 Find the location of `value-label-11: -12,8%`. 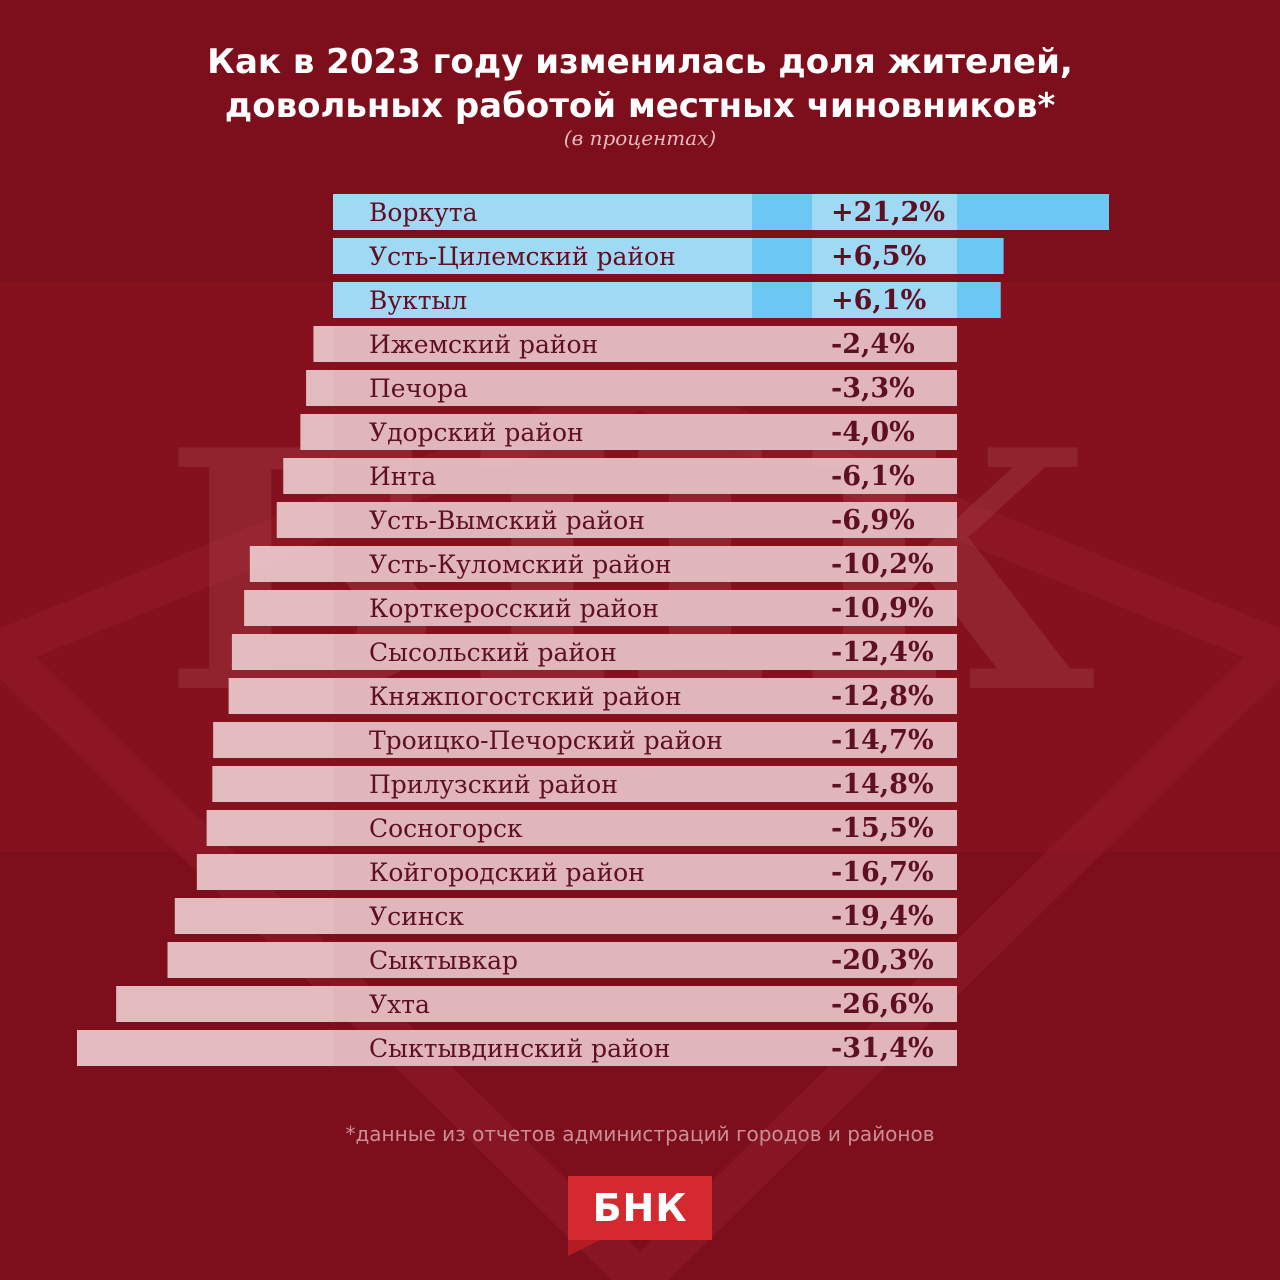

value-label-11: -12,8% is located at coordinates (882, 696).